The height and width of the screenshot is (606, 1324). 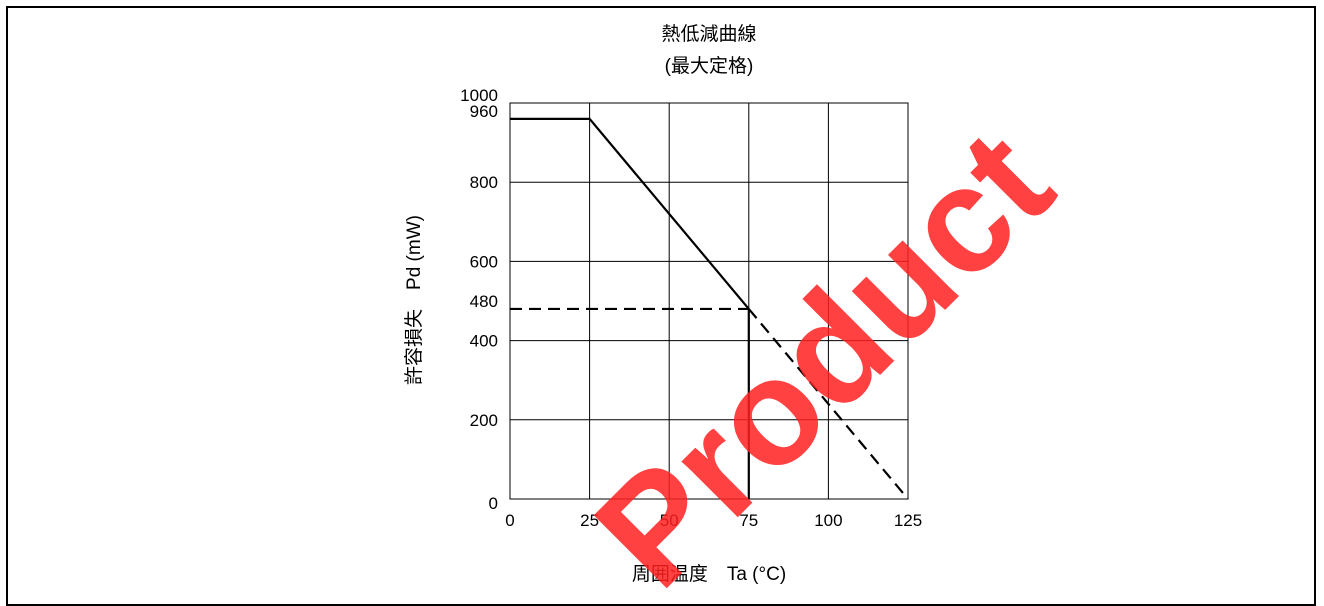 I want to click on x-tick-labels: 0 25 50 75 100 125, so click(x=713, y=520).